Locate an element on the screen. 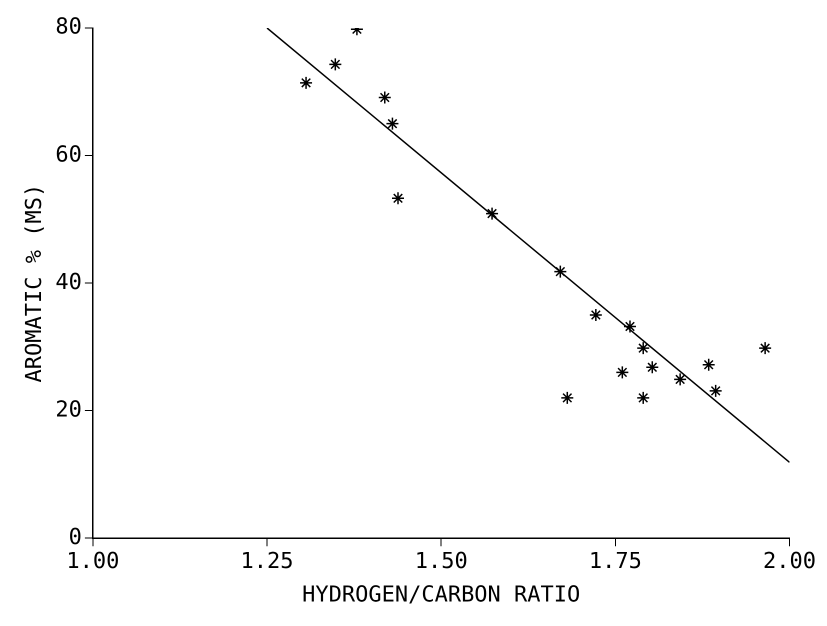 The image size is (827, 626). x-tick-label: 1.00 is located at coordinates (93, 561).